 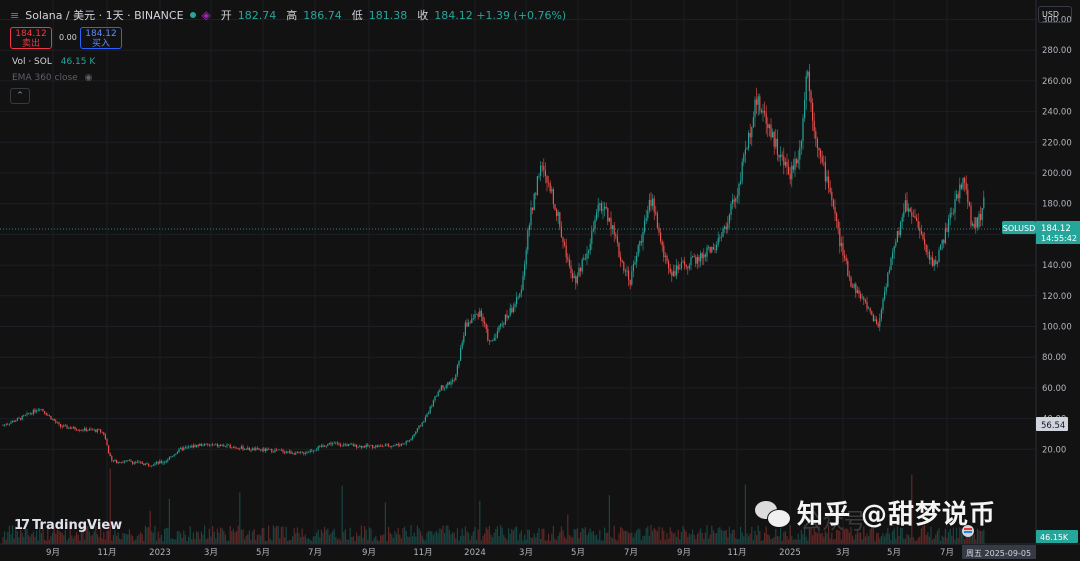 I want to click on eye-icon: ◉, so click(x=88, y=78).